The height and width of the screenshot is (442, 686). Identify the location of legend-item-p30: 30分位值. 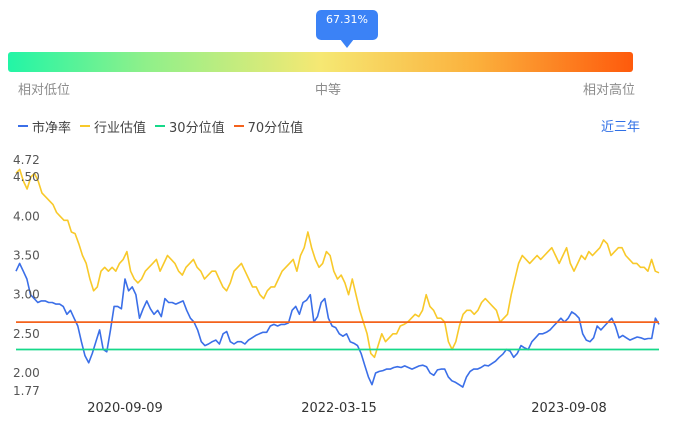
(190, 126).